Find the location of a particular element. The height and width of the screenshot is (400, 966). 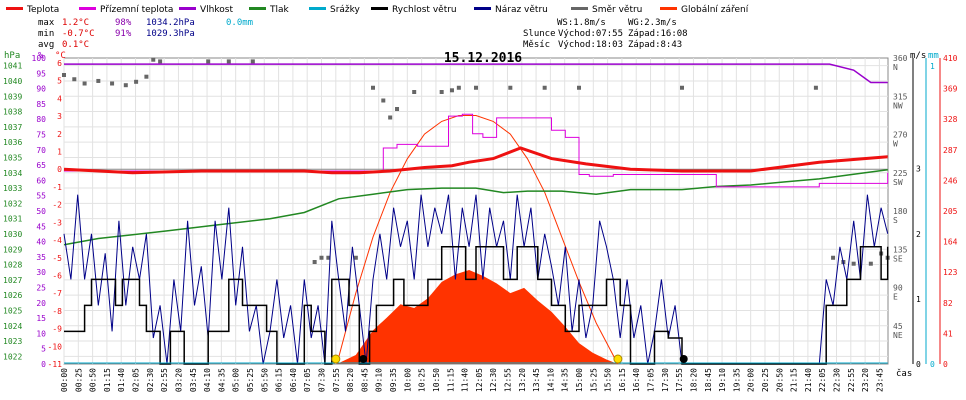

tick-hpa: 1027 is located at coordinates (12, 280).